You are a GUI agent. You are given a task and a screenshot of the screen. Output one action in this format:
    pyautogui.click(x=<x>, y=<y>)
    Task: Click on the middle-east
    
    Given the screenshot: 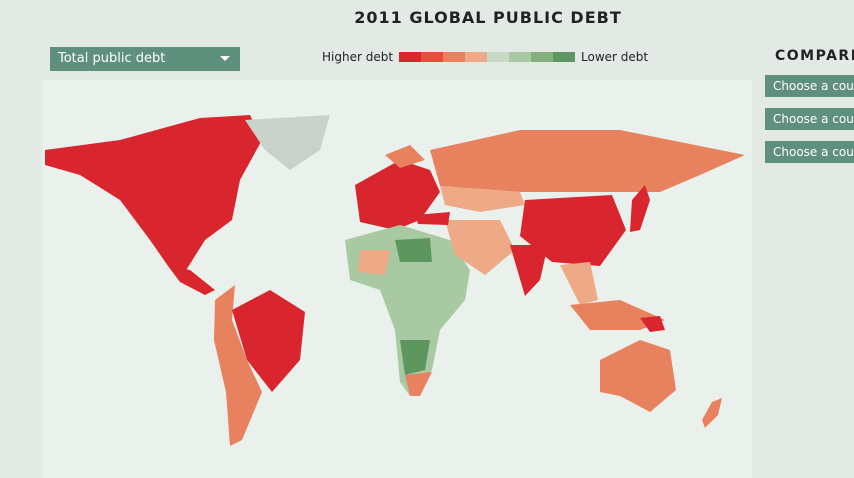 What is the action you would take?
    pyautogui.click(x=480, y=247)
    